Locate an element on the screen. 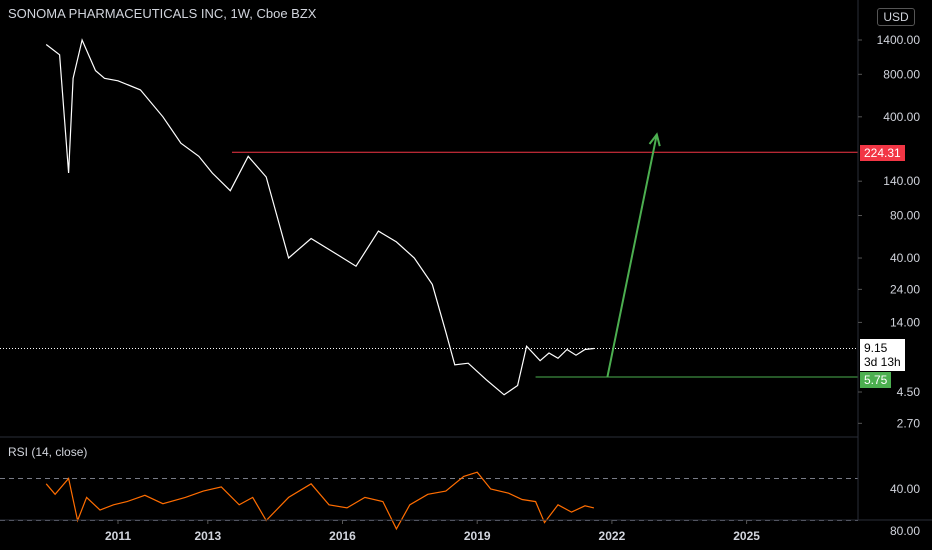  currency-button: USD is located at coordinates (896, 17).